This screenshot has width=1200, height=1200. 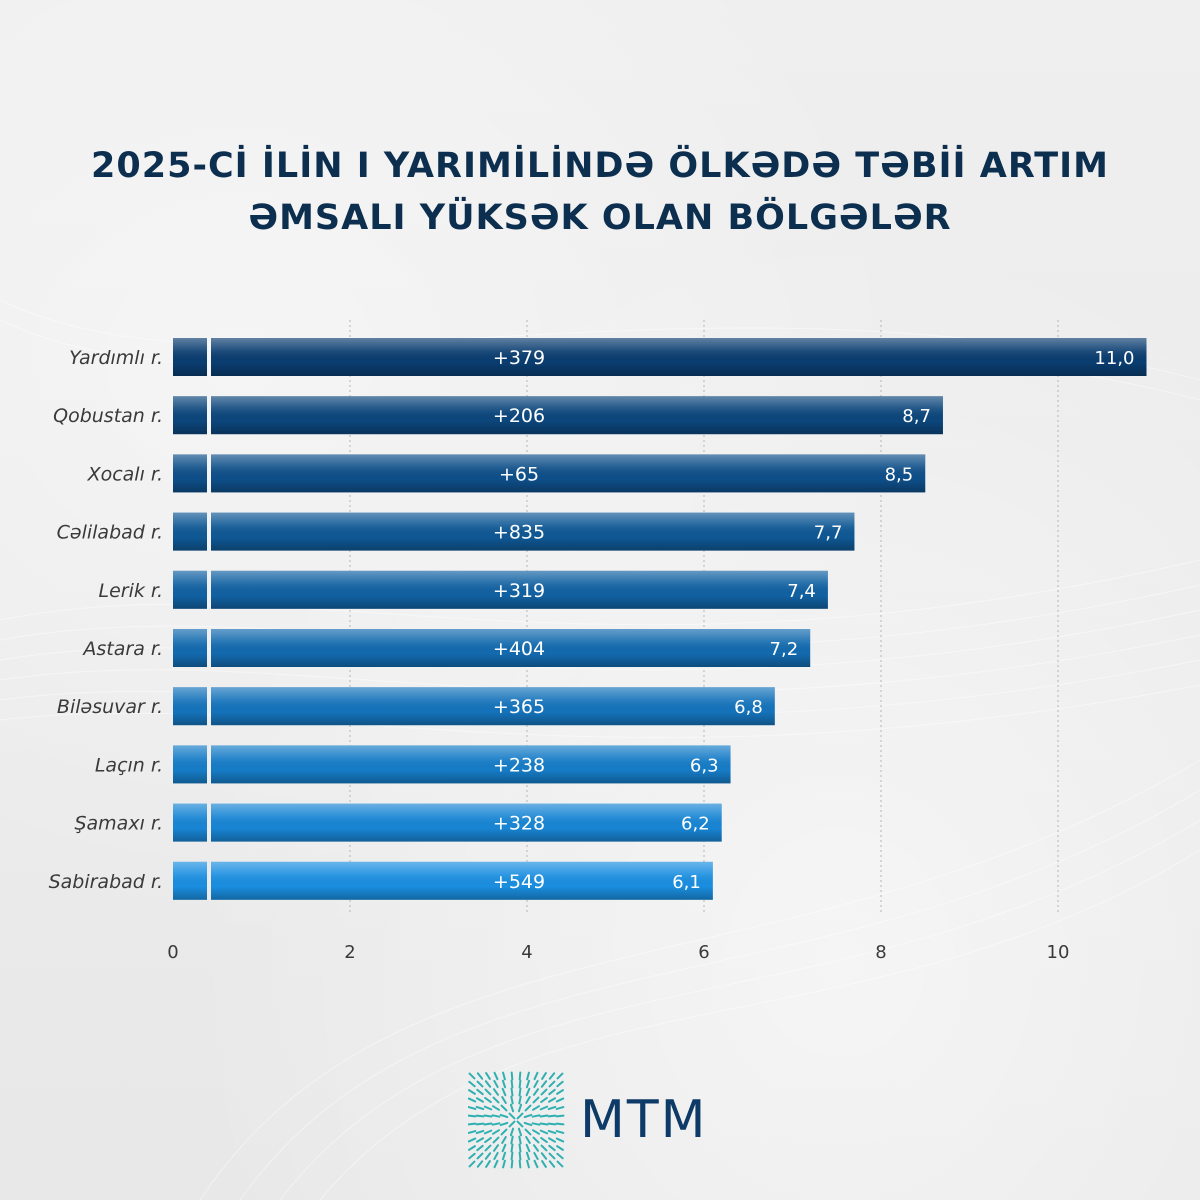 What do you see at coordinates (703, 952) in the screenshot?
I see `x-tick-label: 6` at bounding box center [703, 952].